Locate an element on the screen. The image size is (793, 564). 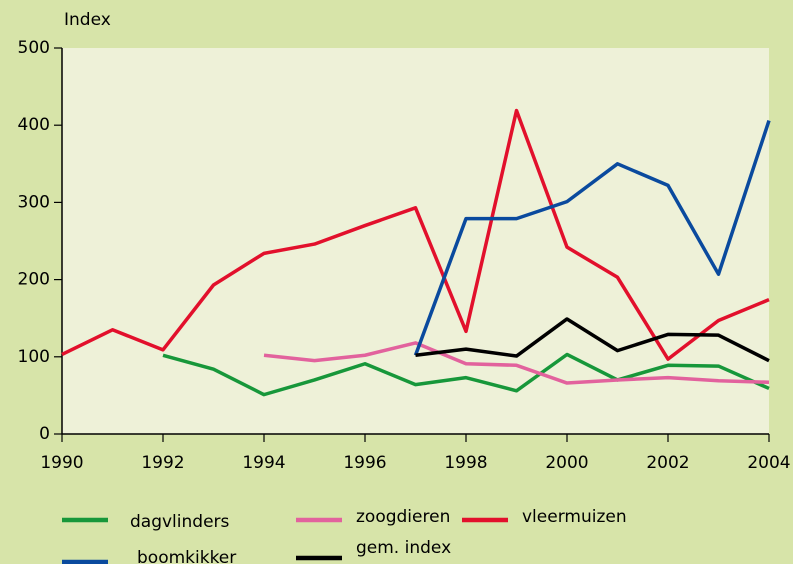
x-tick-label: 1990 is located at coordinates (61, 463).